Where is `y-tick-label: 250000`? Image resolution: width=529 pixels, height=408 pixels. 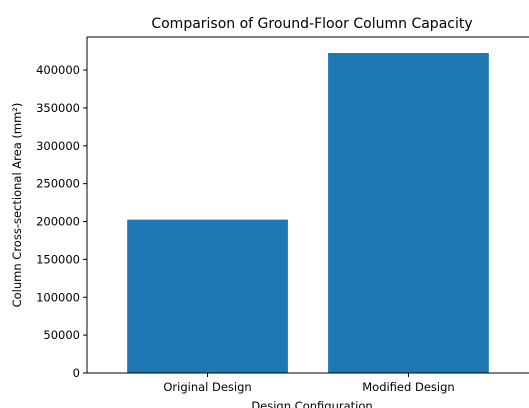 y-tick-label: 250000 is located at coordinates (58, 184).